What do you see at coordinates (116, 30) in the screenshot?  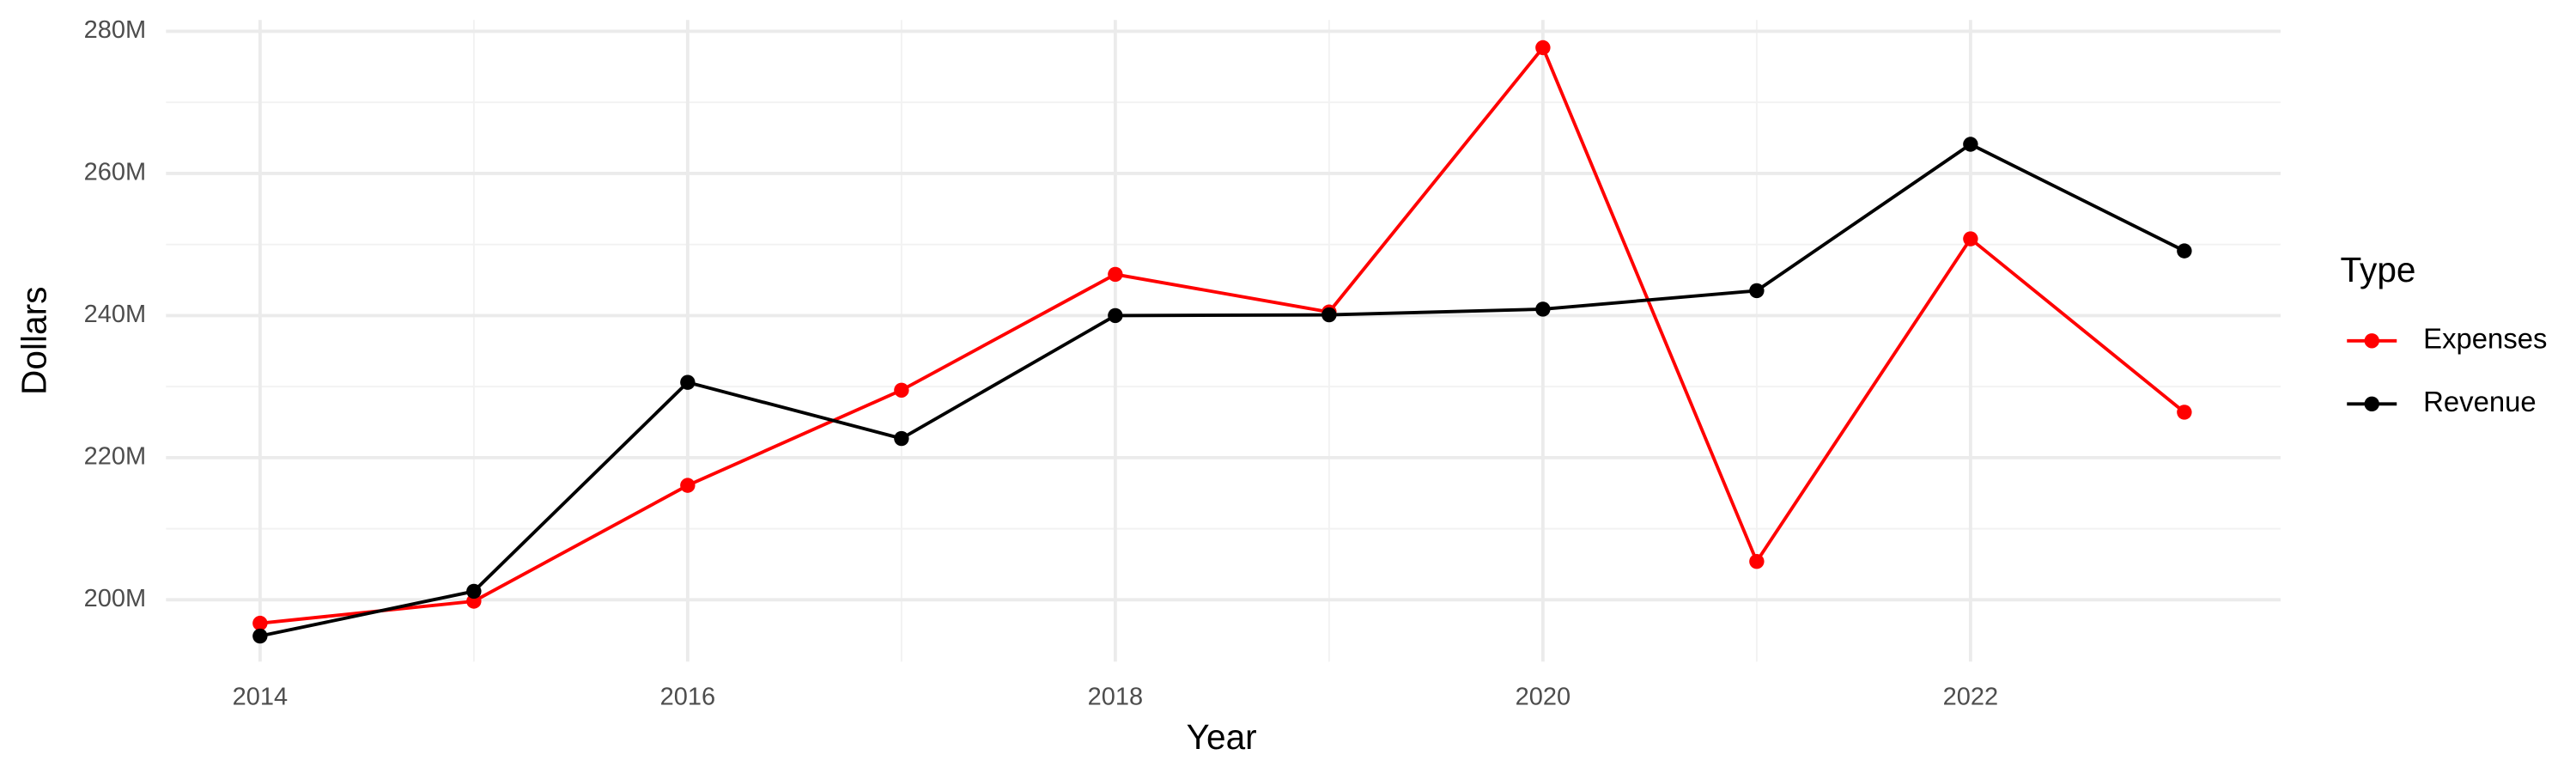 I see `y-tick-label: 280M` at bounding box center [116, 30].